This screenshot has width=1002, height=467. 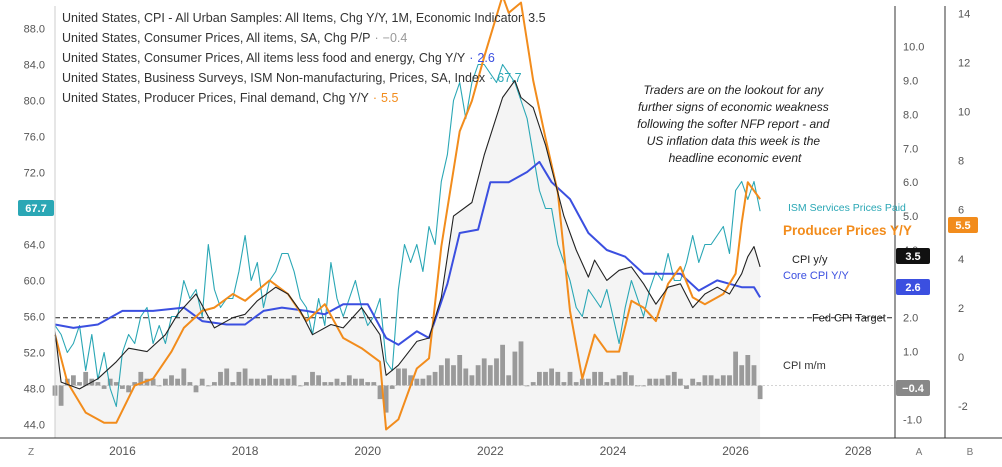 I want to click on annotation-line-5: headline economic event, so click(x=735, y=158).